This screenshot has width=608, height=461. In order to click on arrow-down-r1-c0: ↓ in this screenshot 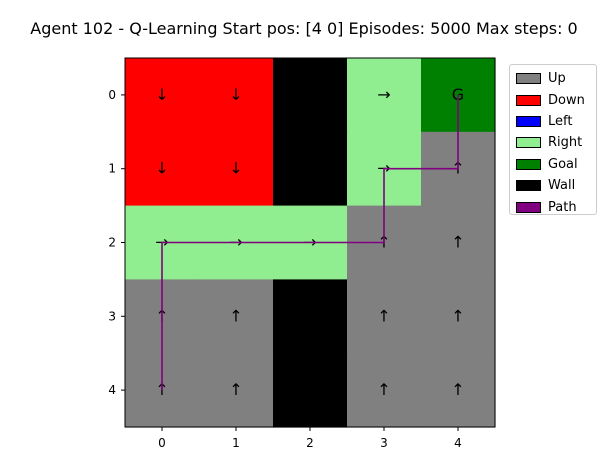, I will do `click(161, 168)`.